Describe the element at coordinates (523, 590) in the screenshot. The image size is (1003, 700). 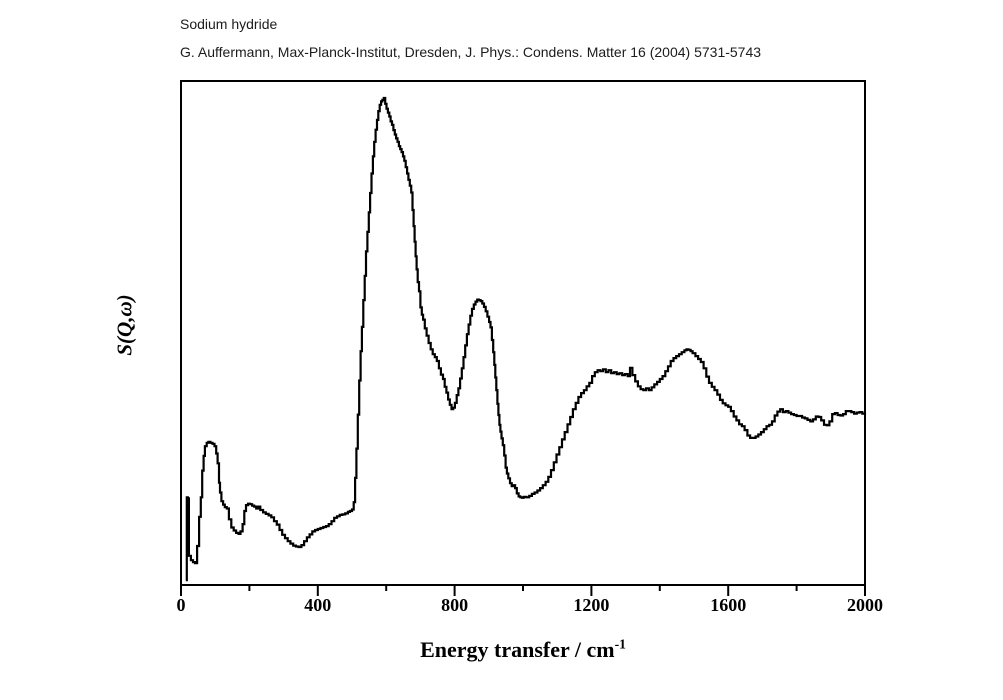
I see `x-axis-ticks` at that location.